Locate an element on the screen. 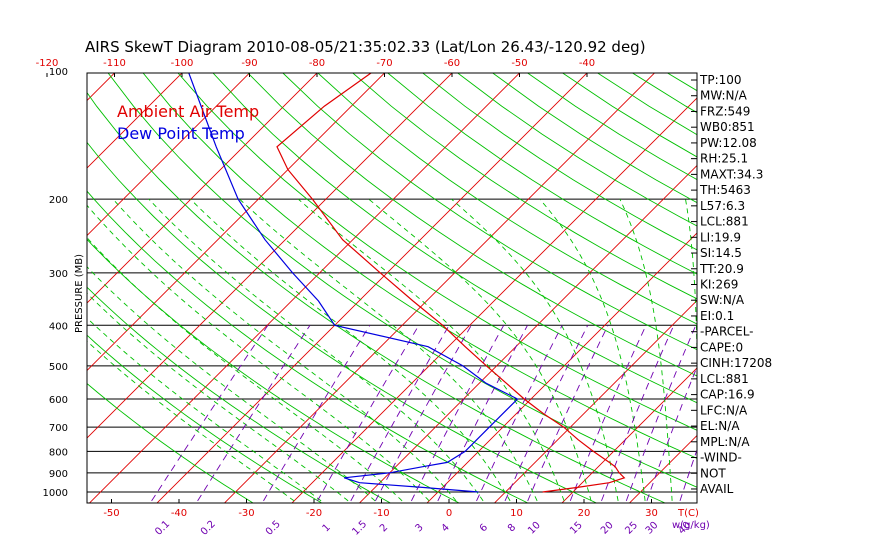 This screenshot has height=560, width=870. index-item: KI:269 is located at coordinates (719, 284).